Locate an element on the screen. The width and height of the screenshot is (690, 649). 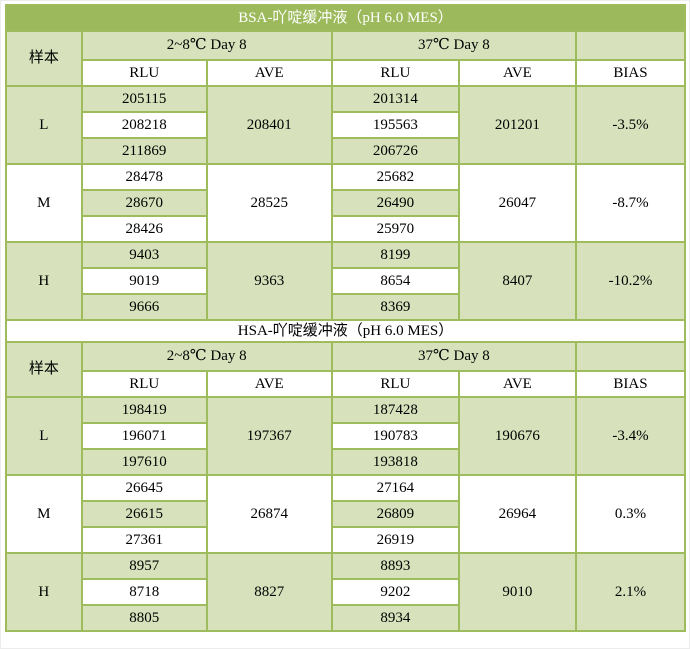
cell-rlu-warm: 25682 is located at coordinates (395, 177).